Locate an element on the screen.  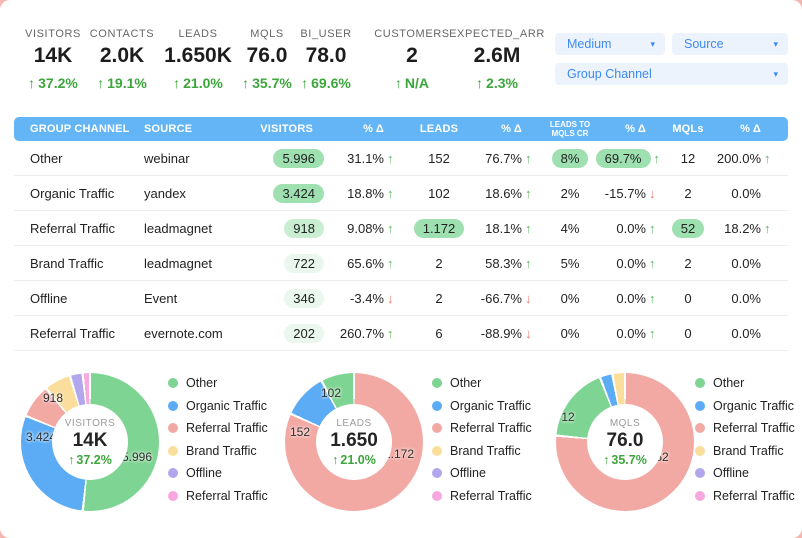
cell-group-channel: Referral Traffic is located at coordinates (73, 333).